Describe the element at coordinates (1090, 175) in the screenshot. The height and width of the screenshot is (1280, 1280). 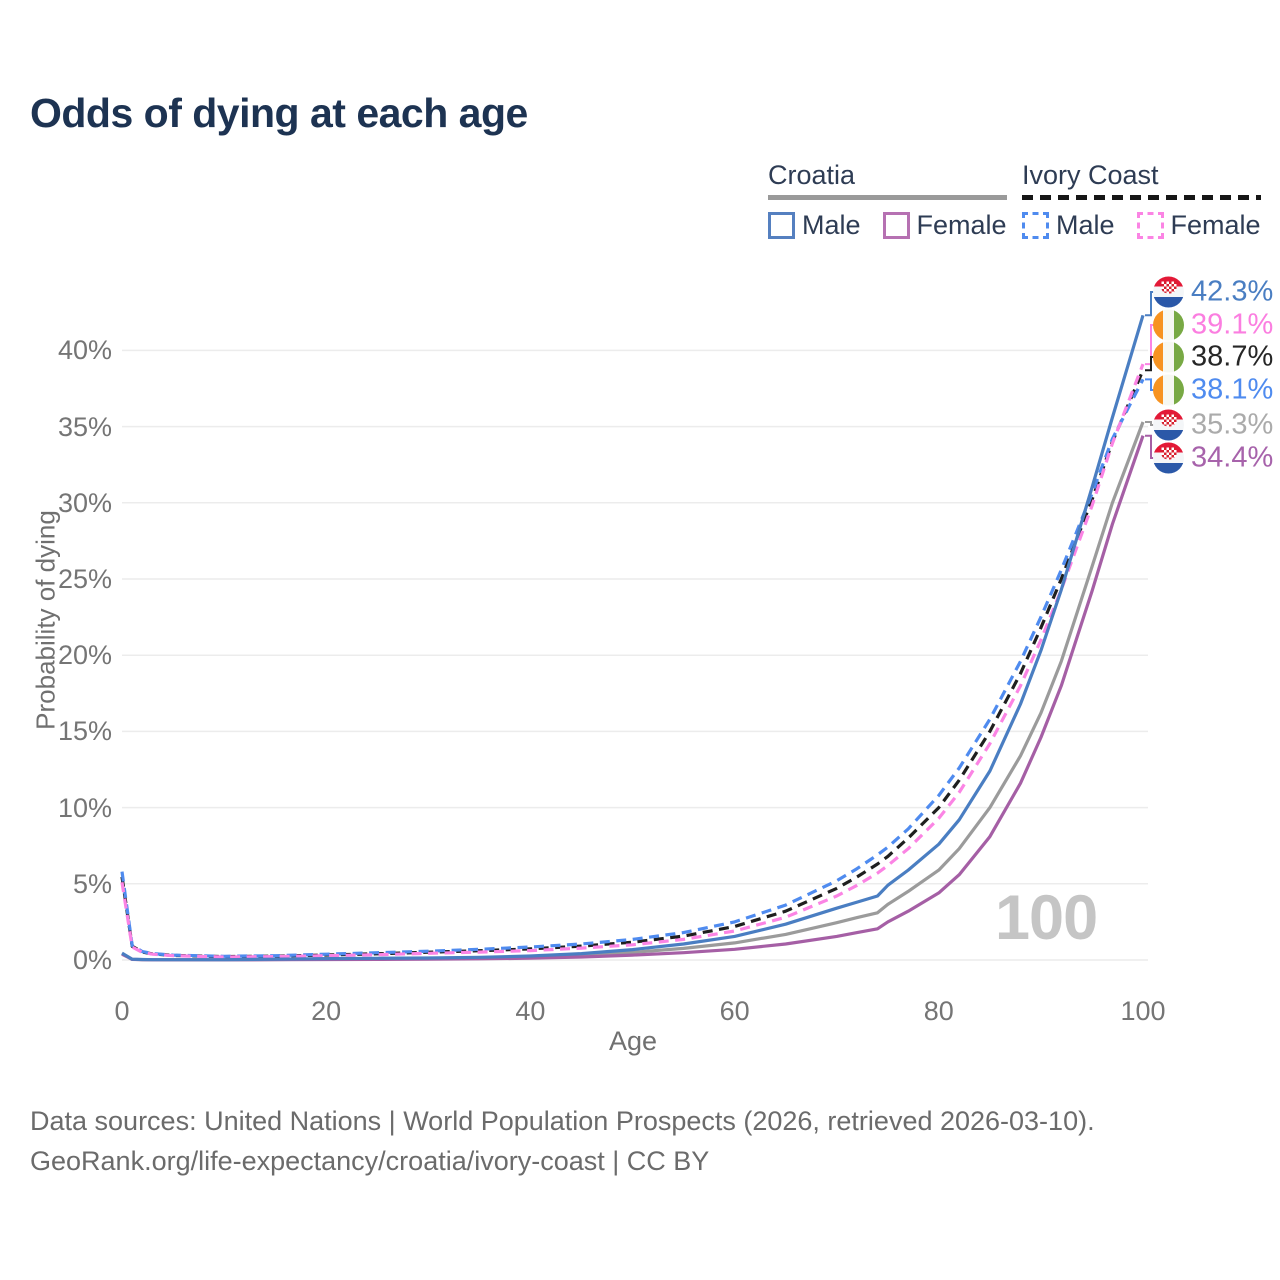
I see `legend-header-ivory-coast: Ivory Coast` at that location.